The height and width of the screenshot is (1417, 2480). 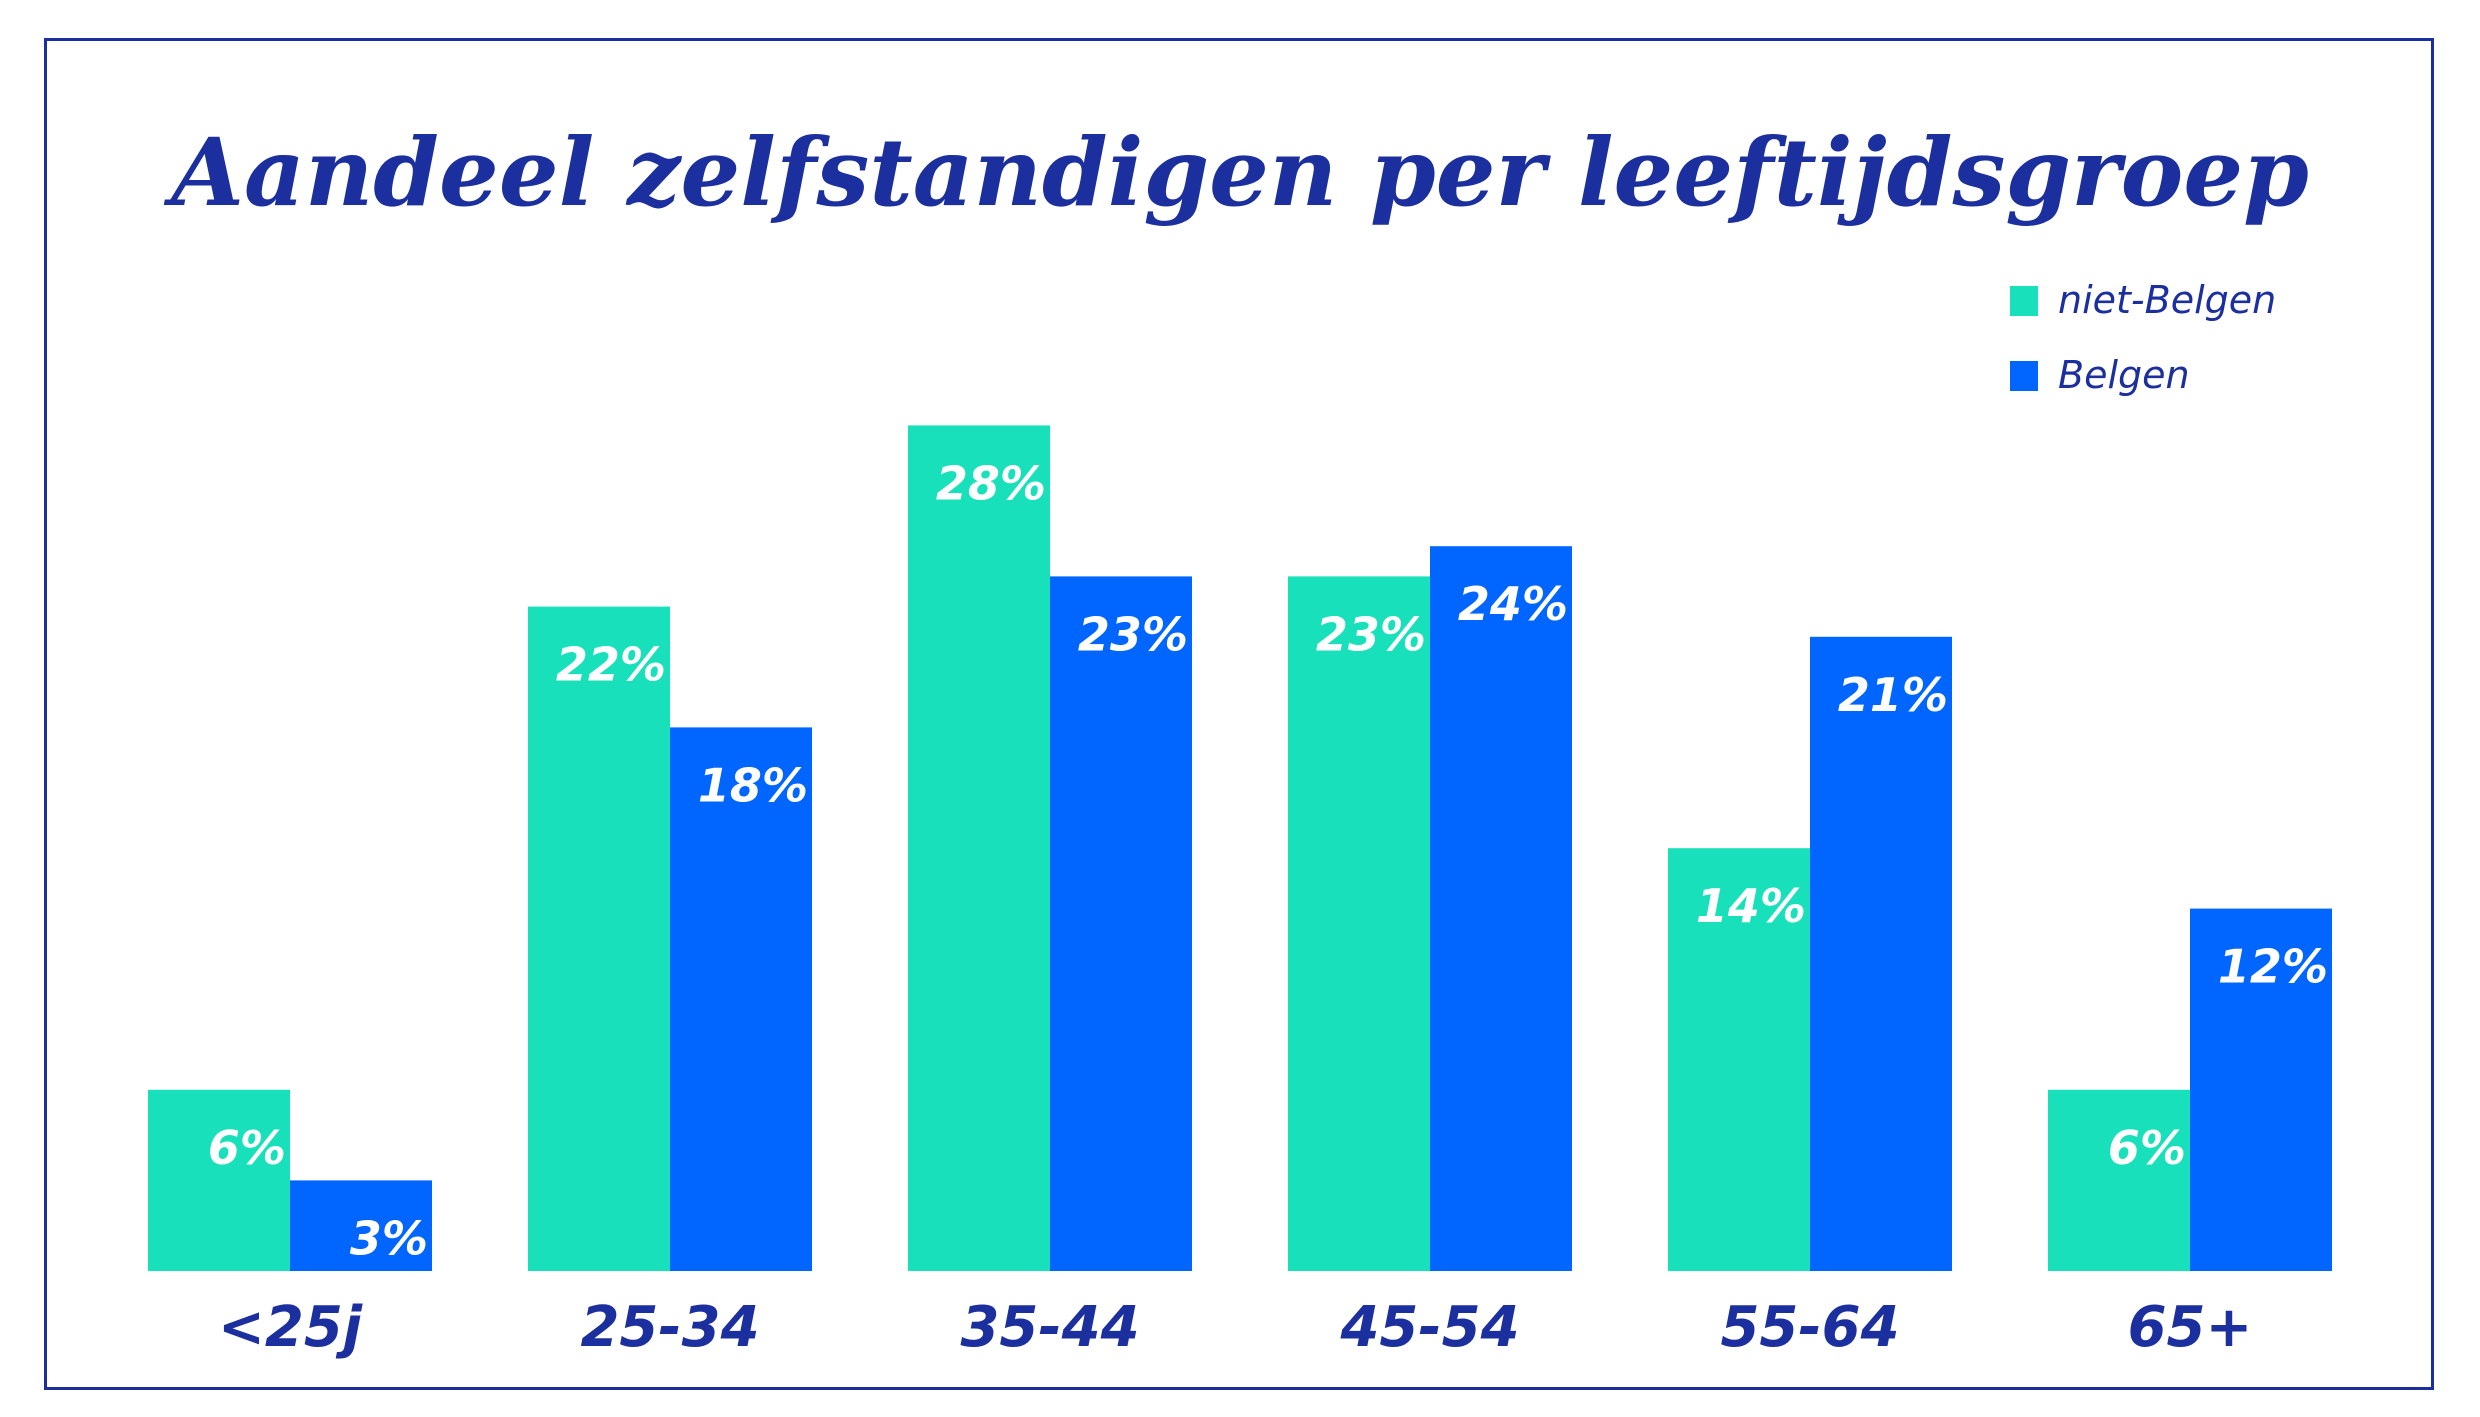 I want to click on chart-title: Aandeel zelfstandigen per leeftijdsgroep, so click(x=1240, y=173).